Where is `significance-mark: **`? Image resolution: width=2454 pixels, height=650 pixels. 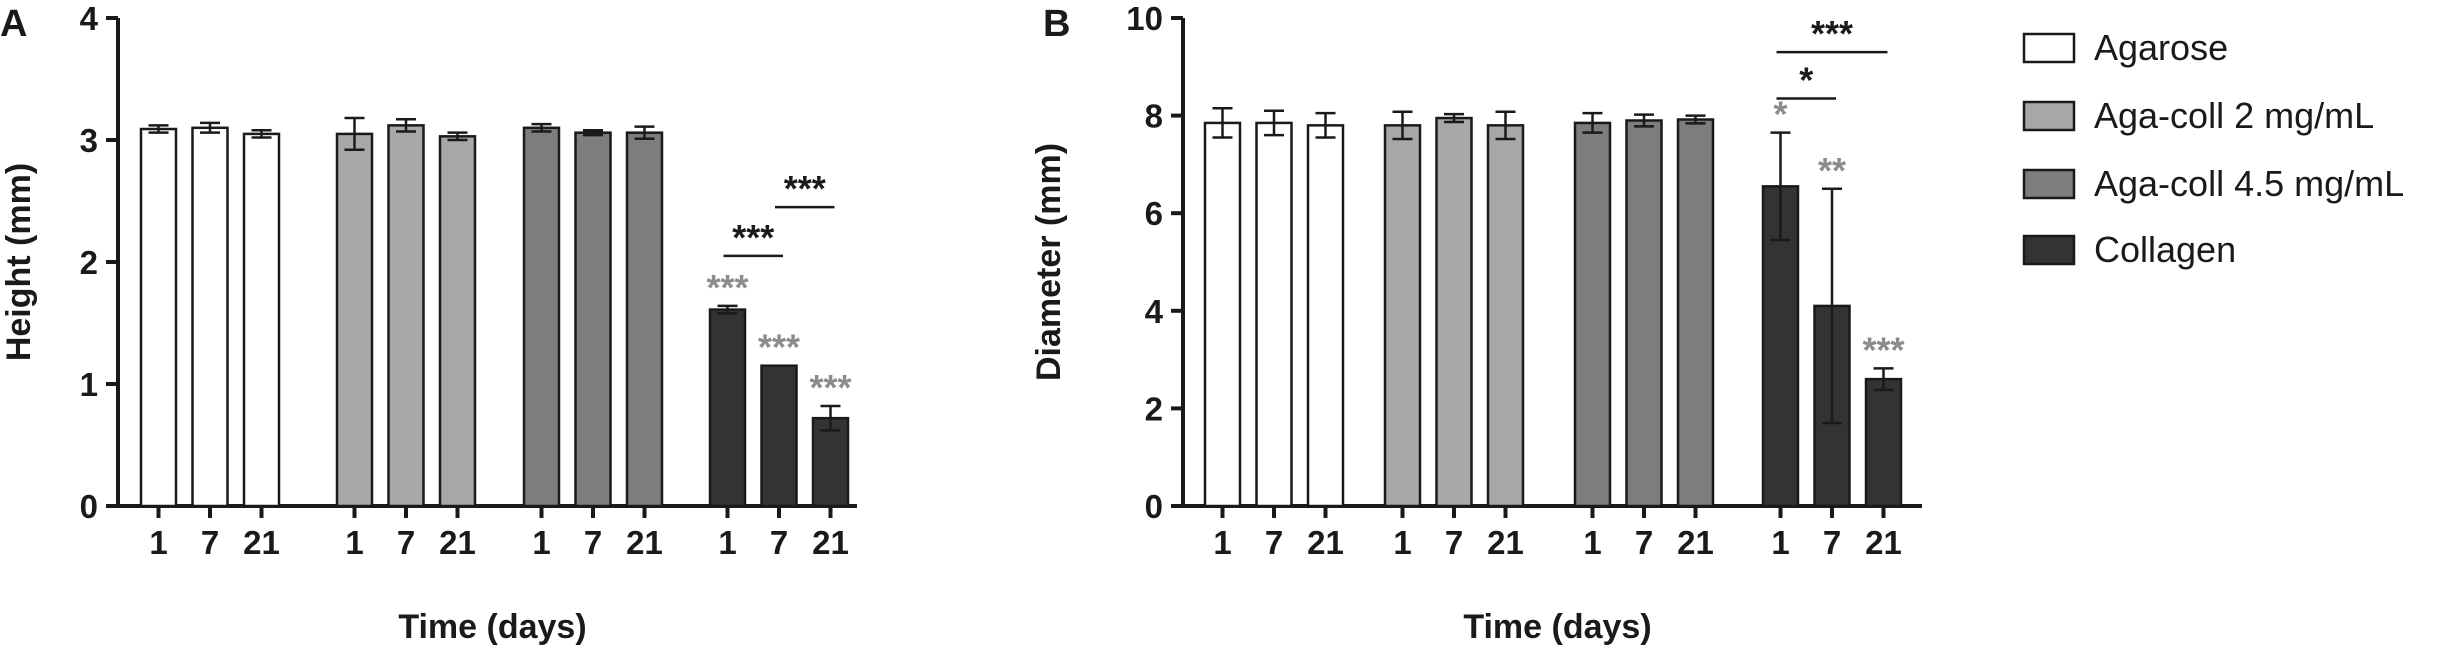
significance-mark: ** is located at coordinates (1832, 170).